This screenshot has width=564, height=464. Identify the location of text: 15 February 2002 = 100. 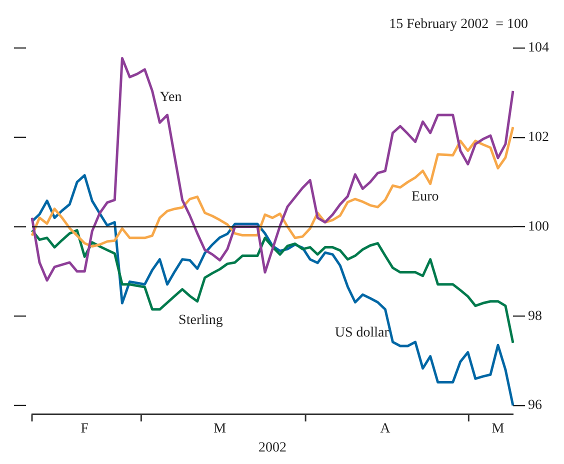
(458, 24).